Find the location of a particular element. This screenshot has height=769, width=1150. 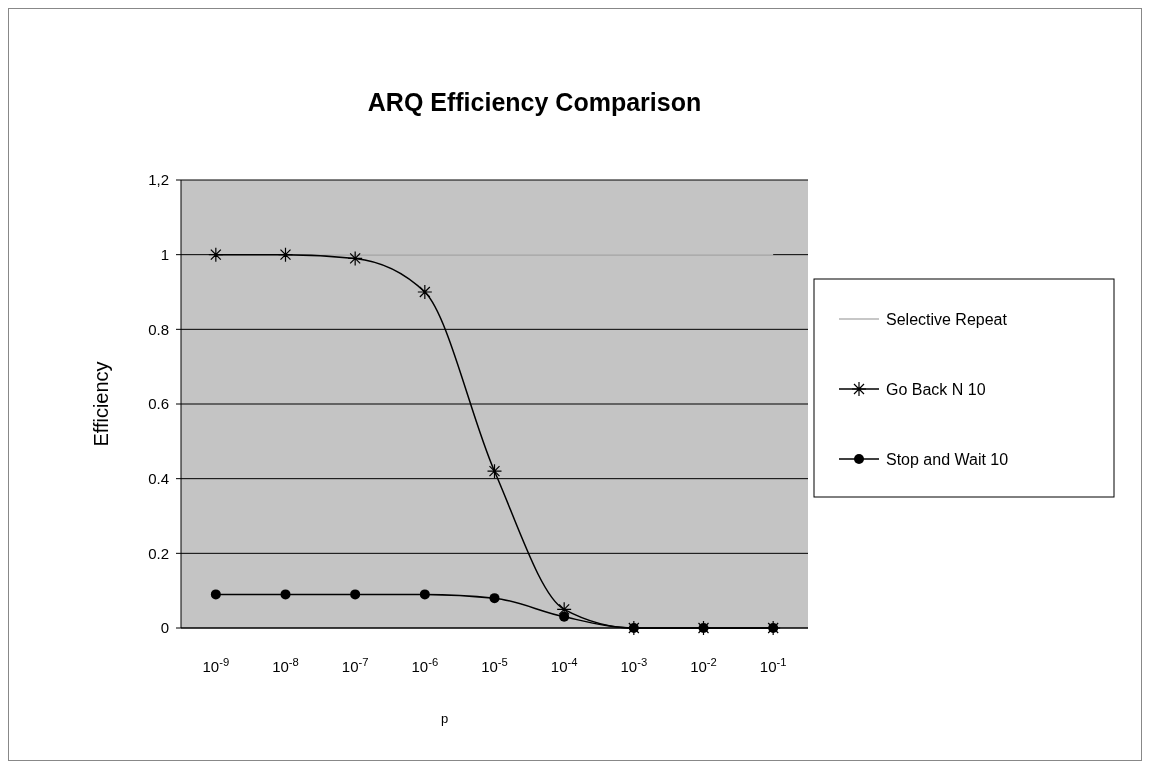

x-tick-label: 10$^{-7}$ is located at coordinates (355, 665).